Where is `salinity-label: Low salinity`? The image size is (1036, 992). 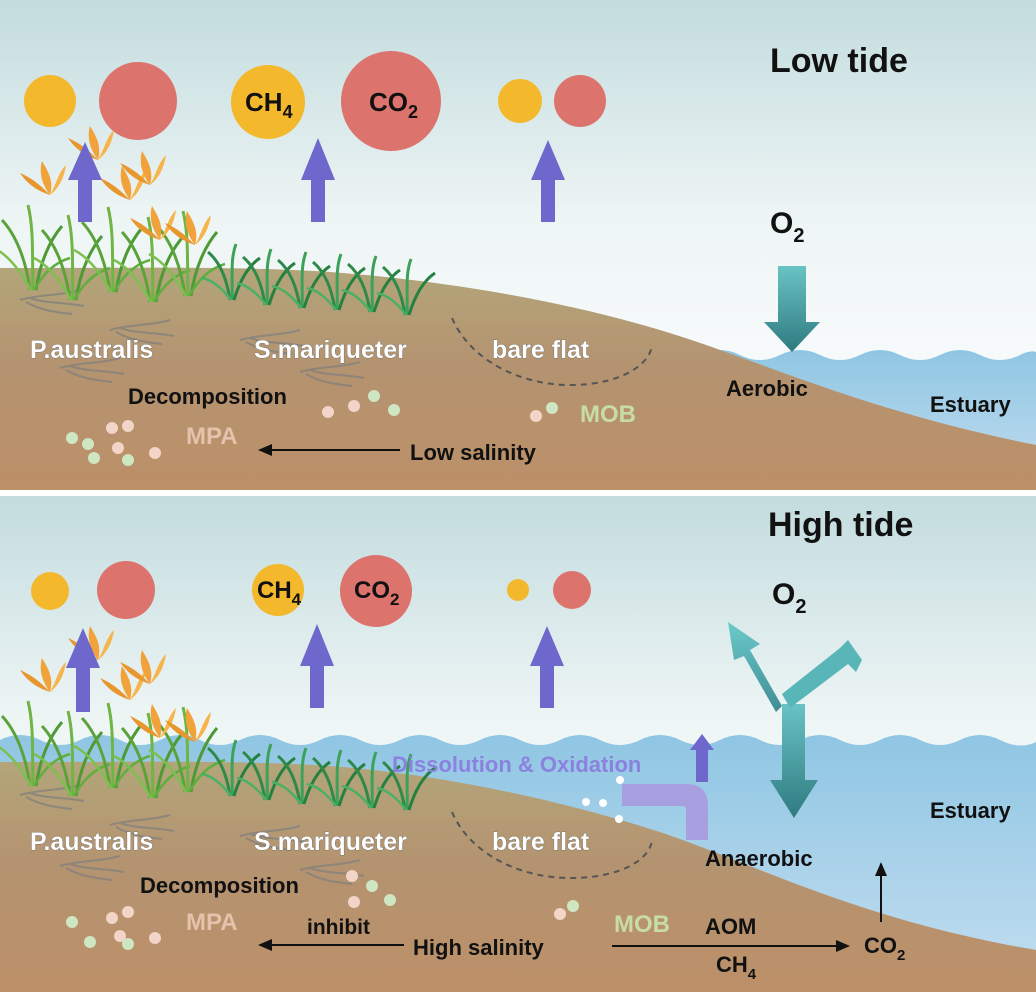 salinity-label: Low salinity is located at coordinates (473, 452).